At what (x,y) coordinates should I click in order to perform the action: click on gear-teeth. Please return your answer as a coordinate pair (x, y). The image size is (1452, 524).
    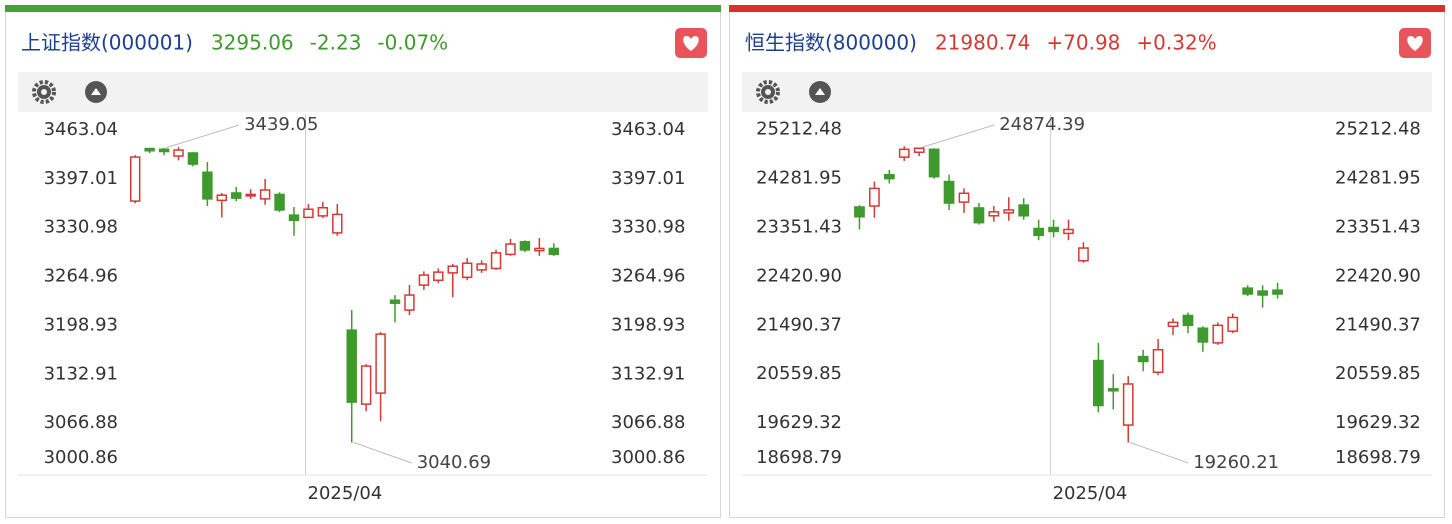
    Looking at the image, I should click on (44, 92).